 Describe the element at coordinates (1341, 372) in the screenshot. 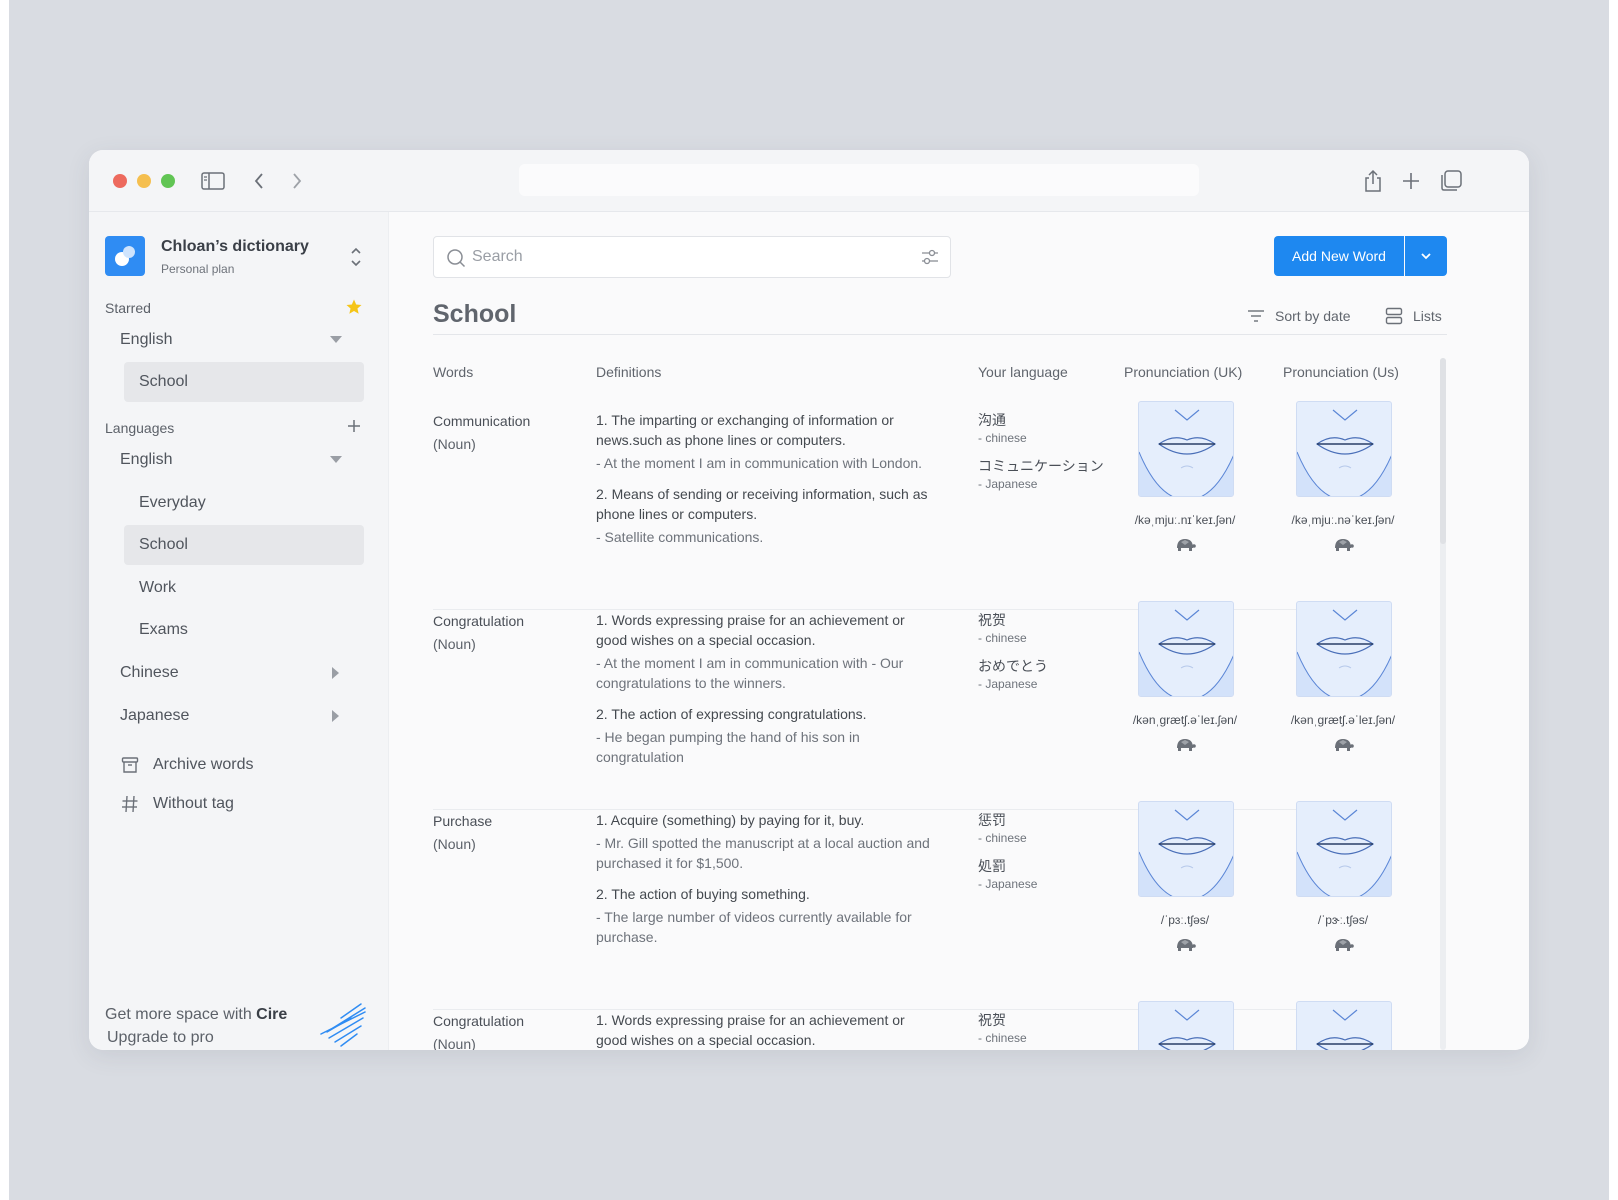

I see `column-header-pronunciation-us: Pronunciation (Us)` at that location.